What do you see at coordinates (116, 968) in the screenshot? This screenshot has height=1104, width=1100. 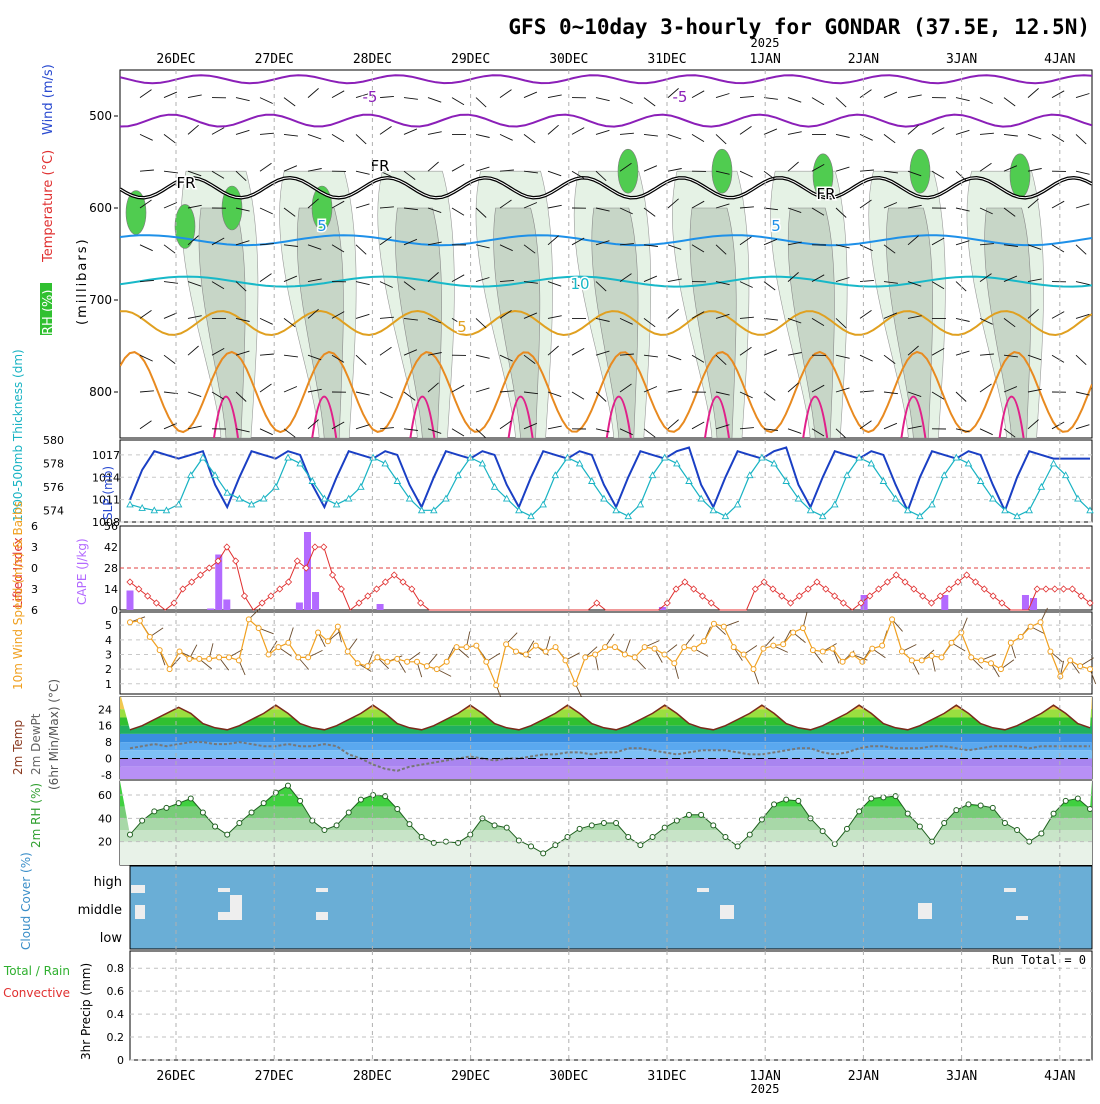 I see `precip-tick: 0.8` at bounding box center [116, 968].